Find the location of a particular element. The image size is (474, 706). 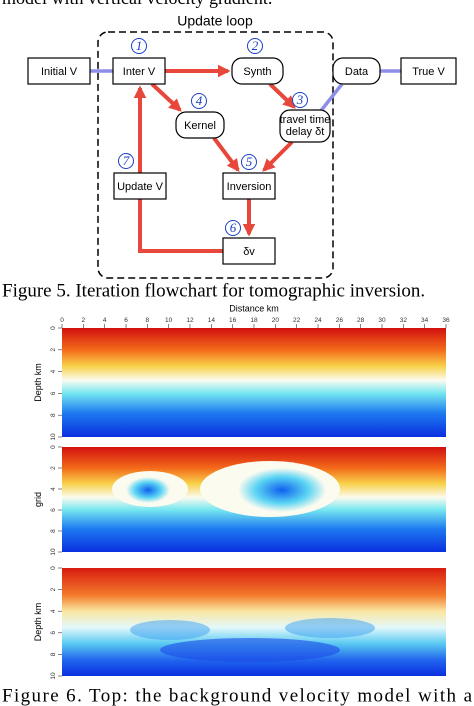

header-fragment: model with vertical velocity gradient. is located at coordinates (137, 4).